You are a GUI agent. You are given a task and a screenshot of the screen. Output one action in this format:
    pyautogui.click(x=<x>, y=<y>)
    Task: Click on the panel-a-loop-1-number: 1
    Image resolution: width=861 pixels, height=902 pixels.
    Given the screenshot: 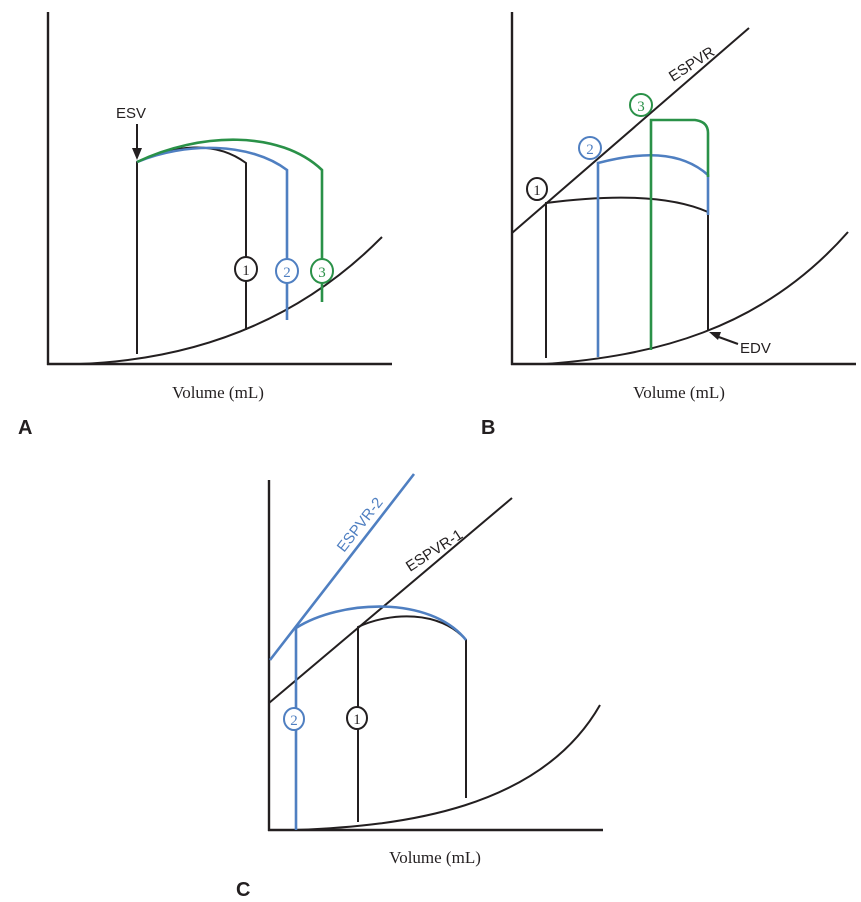 What is the action you would take?
    pyautogui.click(x=246, y=271)
    